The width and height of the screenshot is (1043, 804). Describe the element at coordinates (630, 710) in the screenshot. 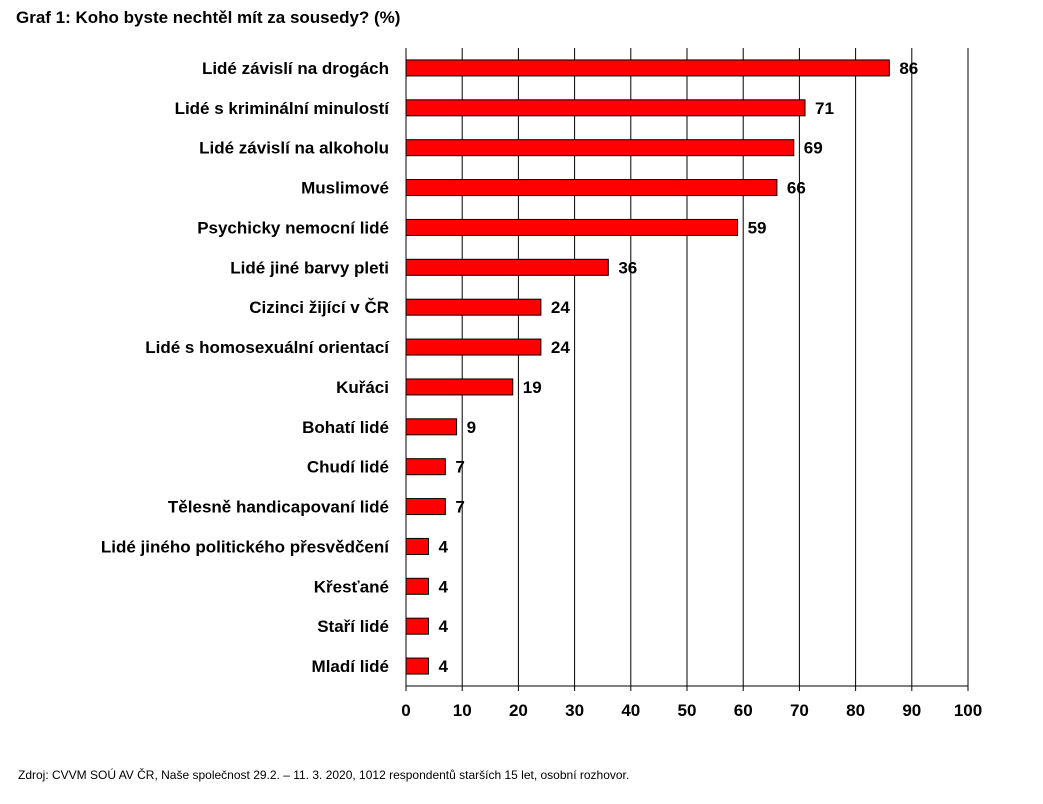

I see `x-tick-label: 40` at that location.